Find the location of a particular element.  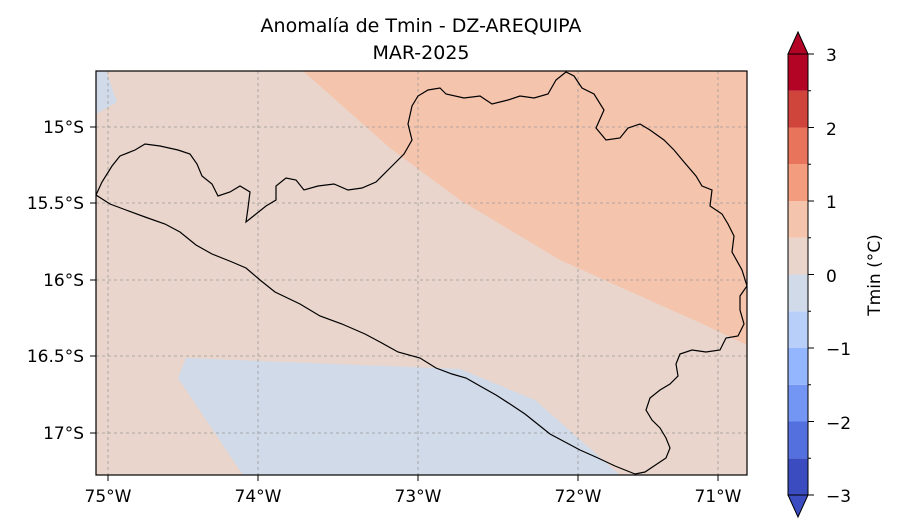

colorbar-extend-top is located at coordinates (798, 42).